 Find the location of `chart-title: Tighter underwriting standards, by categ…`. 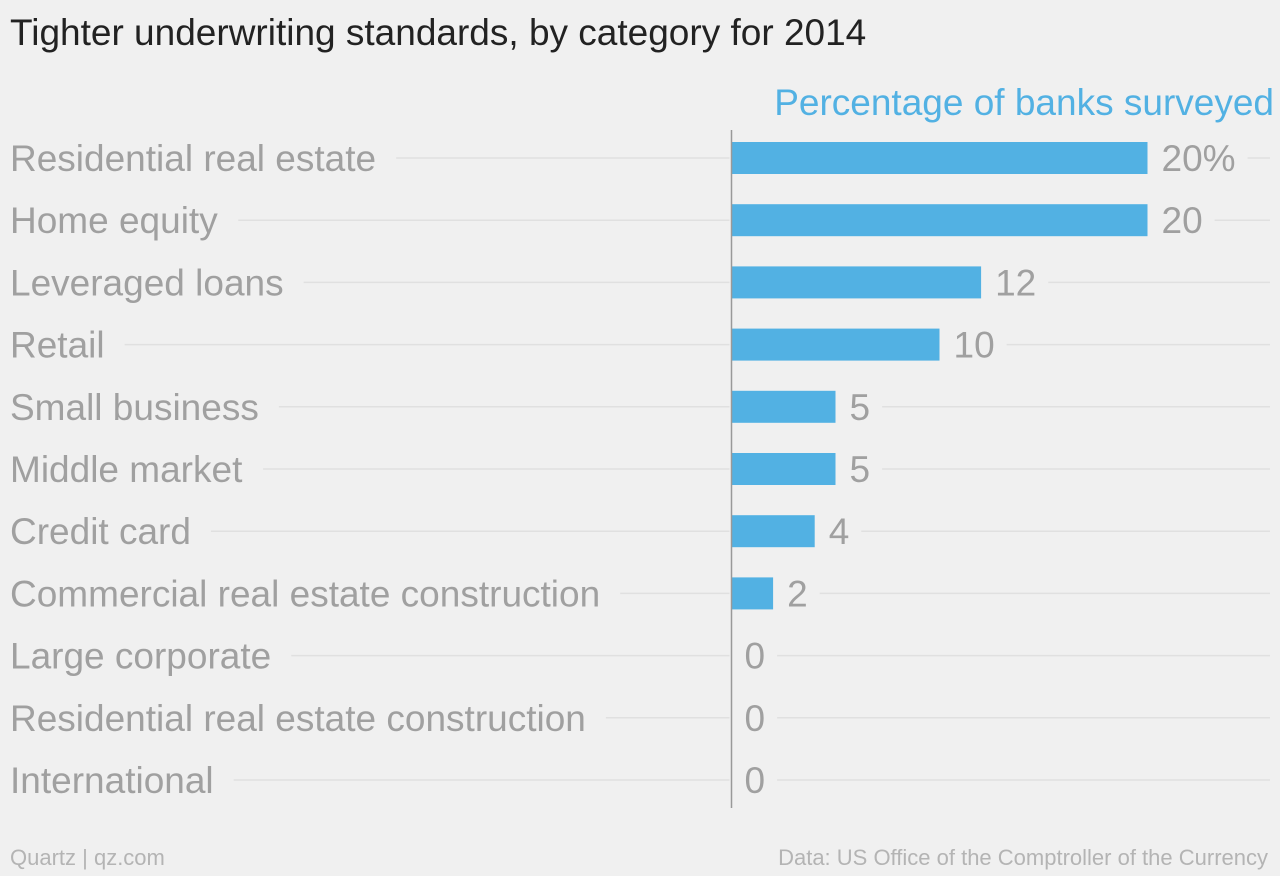

chart-title: Tighter underwriting standards, by categ… is located at coordinates (438, 32).